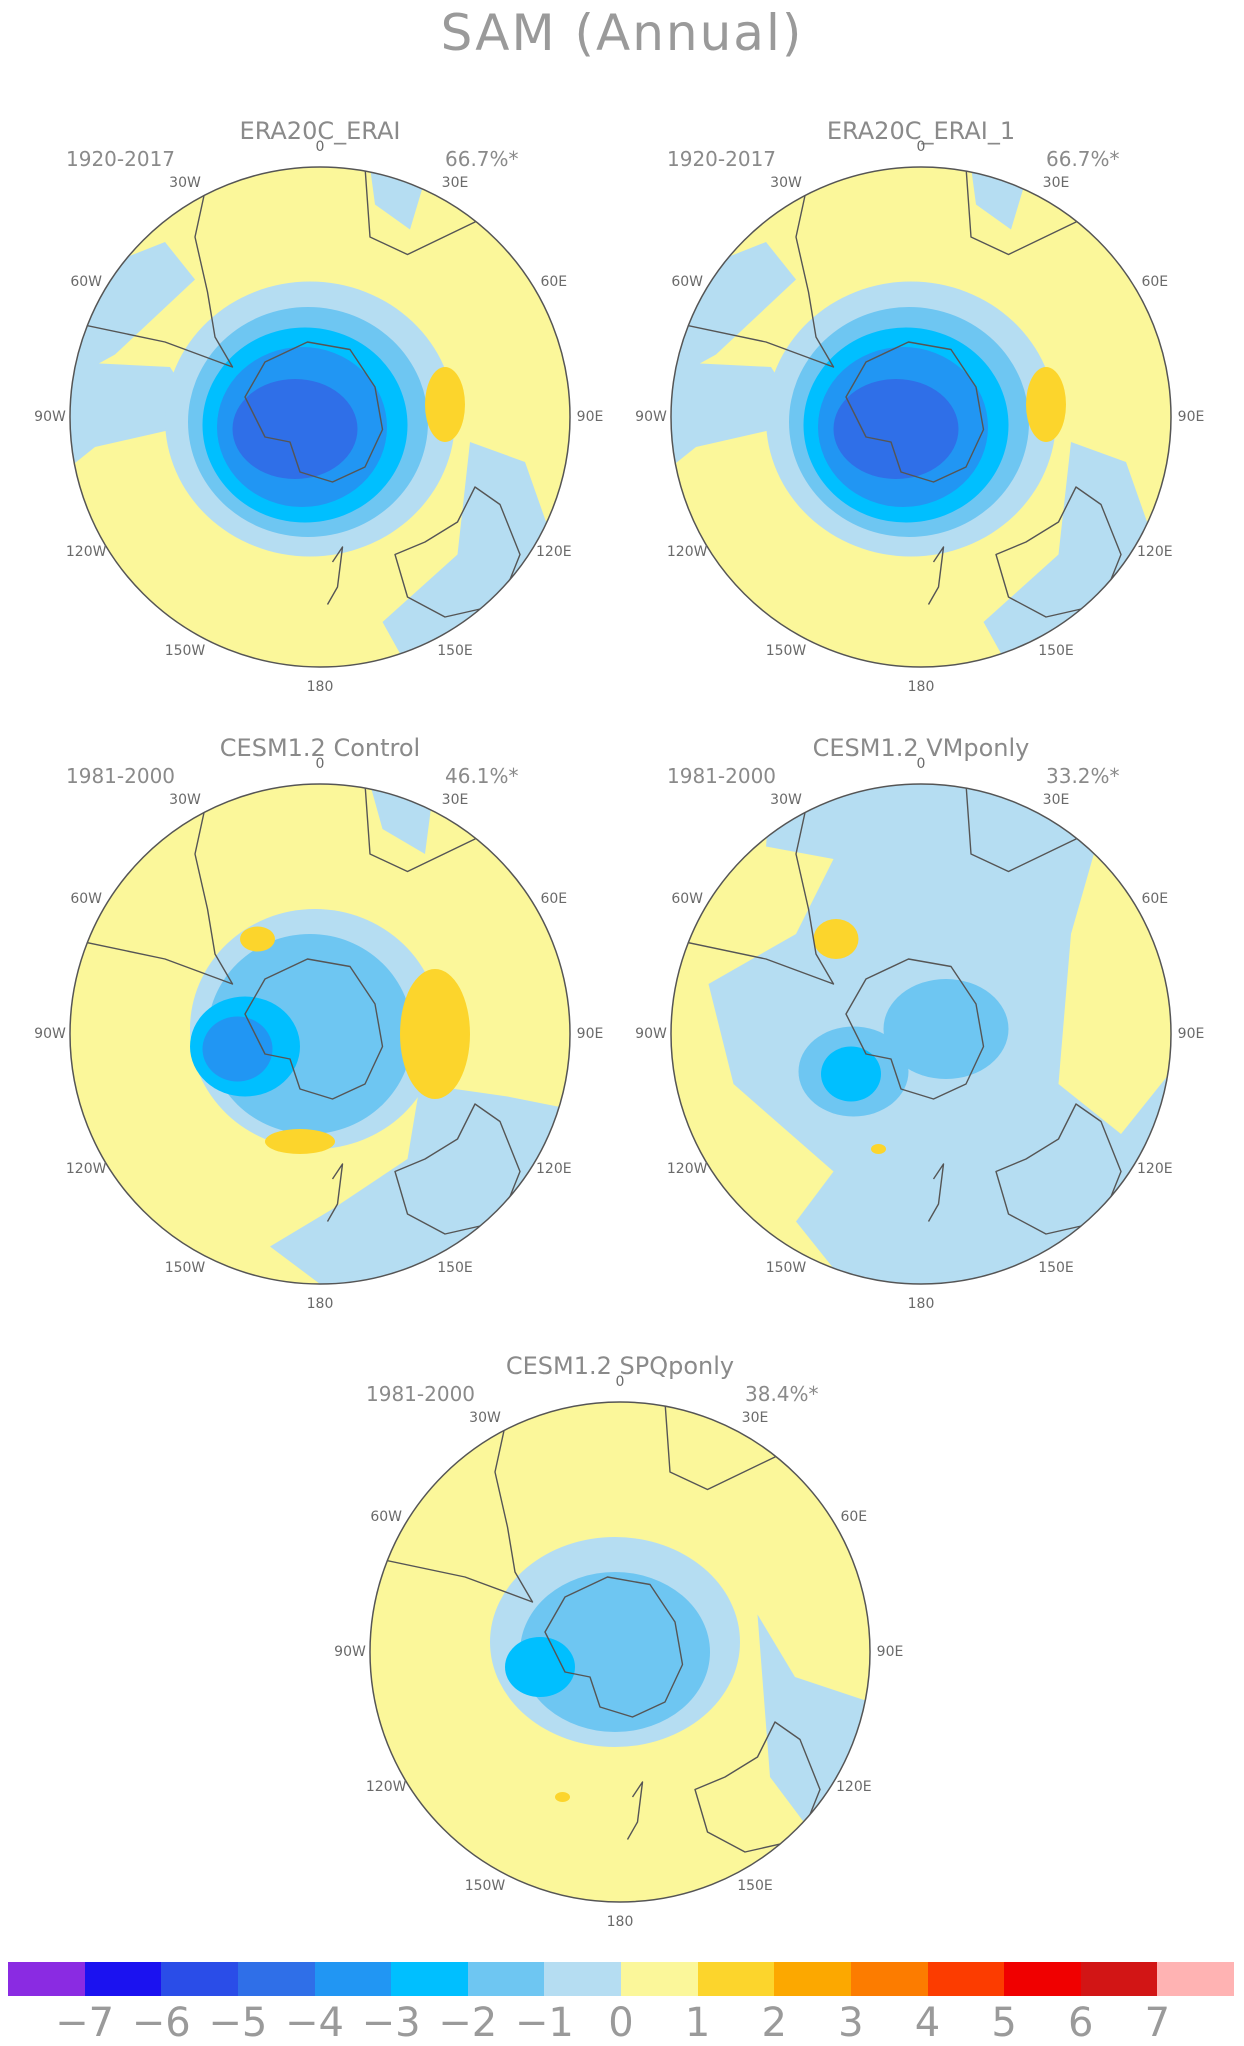  What do you see at coordinates (755, 1885) in the screenshot?
I see `longitude-label: 150E` at bounding box center [755, 1885].